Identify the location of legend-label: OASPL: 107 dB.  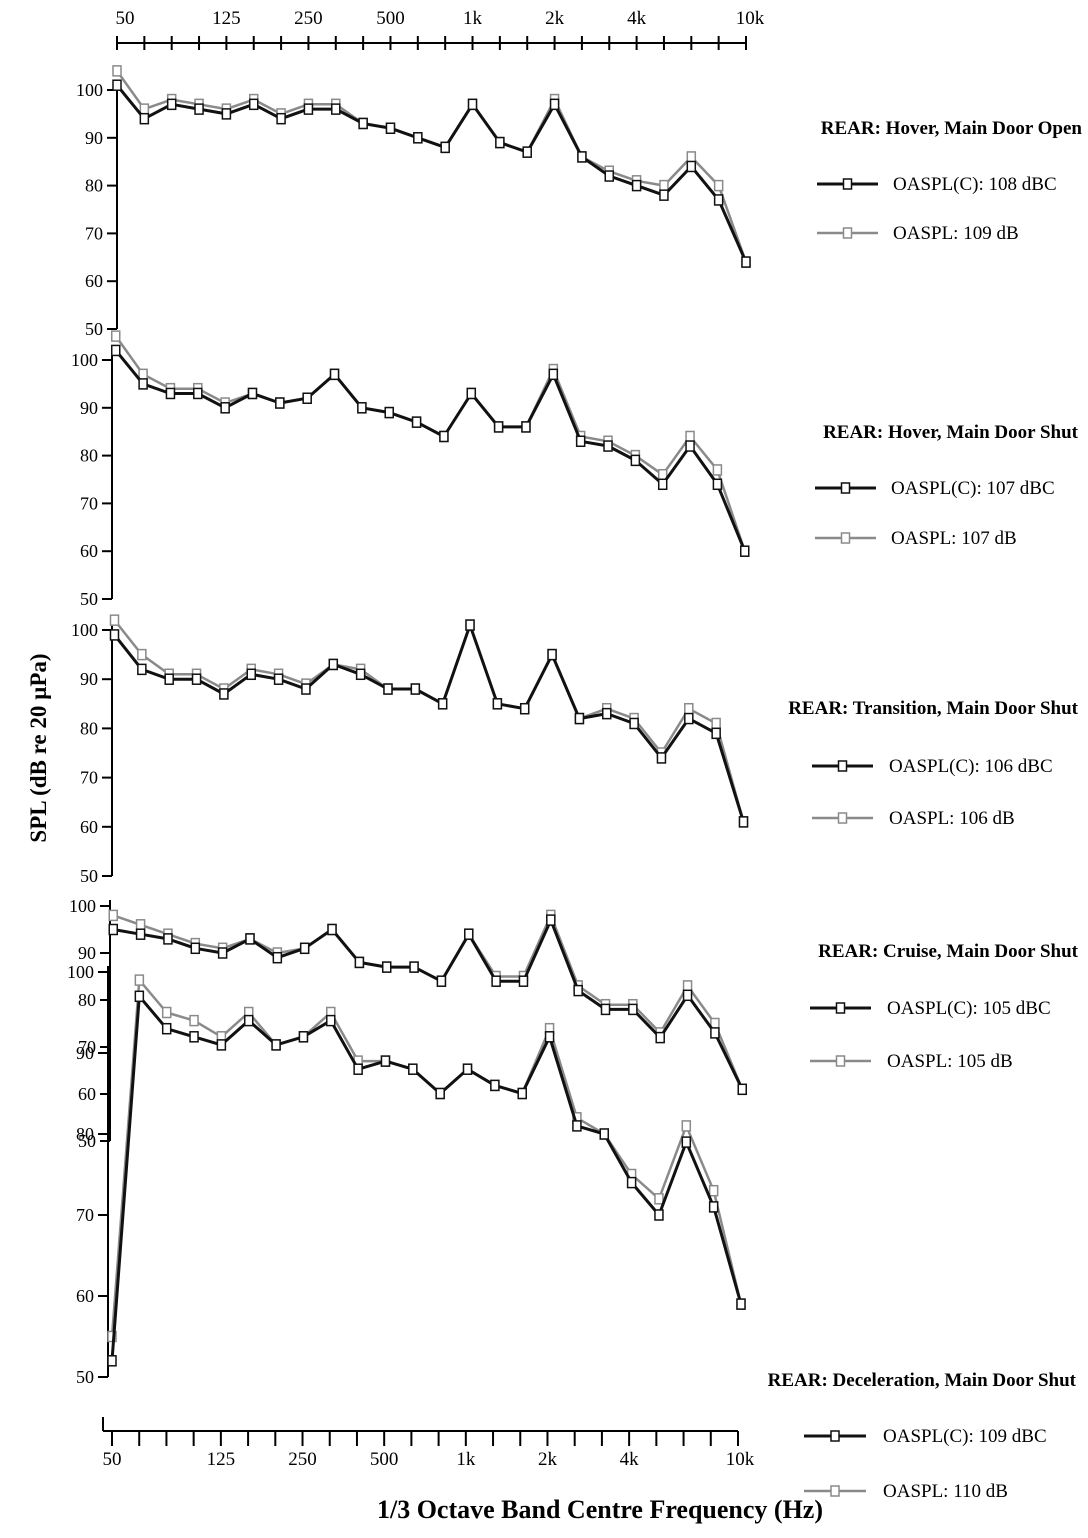
(954, 538).